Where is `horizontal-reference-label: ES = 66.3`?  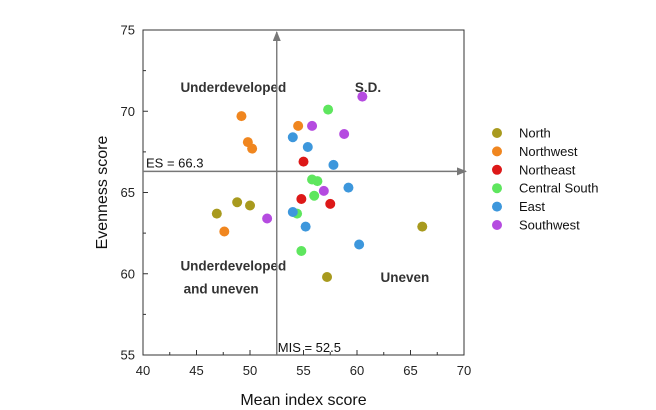
horizontal-reference-label: ES = 66.3 is located at coordinates (174, 162).